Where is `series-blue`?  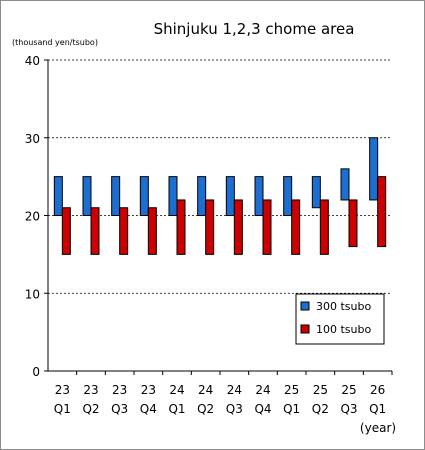
series-blue is located at coordinates (216, 176).